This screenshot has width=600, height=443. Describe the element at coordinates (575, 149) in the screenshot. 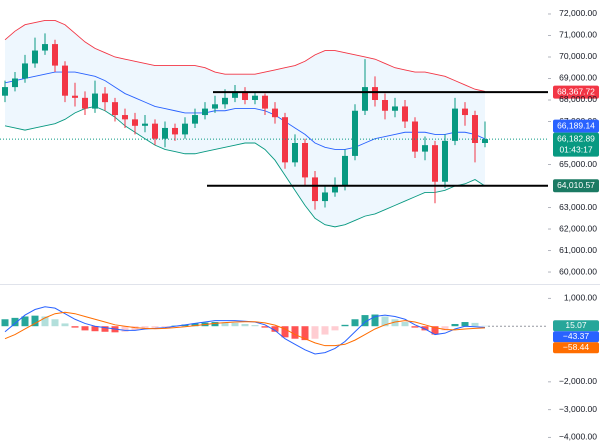

I see `countdown-label: 01:43:17` at that location.